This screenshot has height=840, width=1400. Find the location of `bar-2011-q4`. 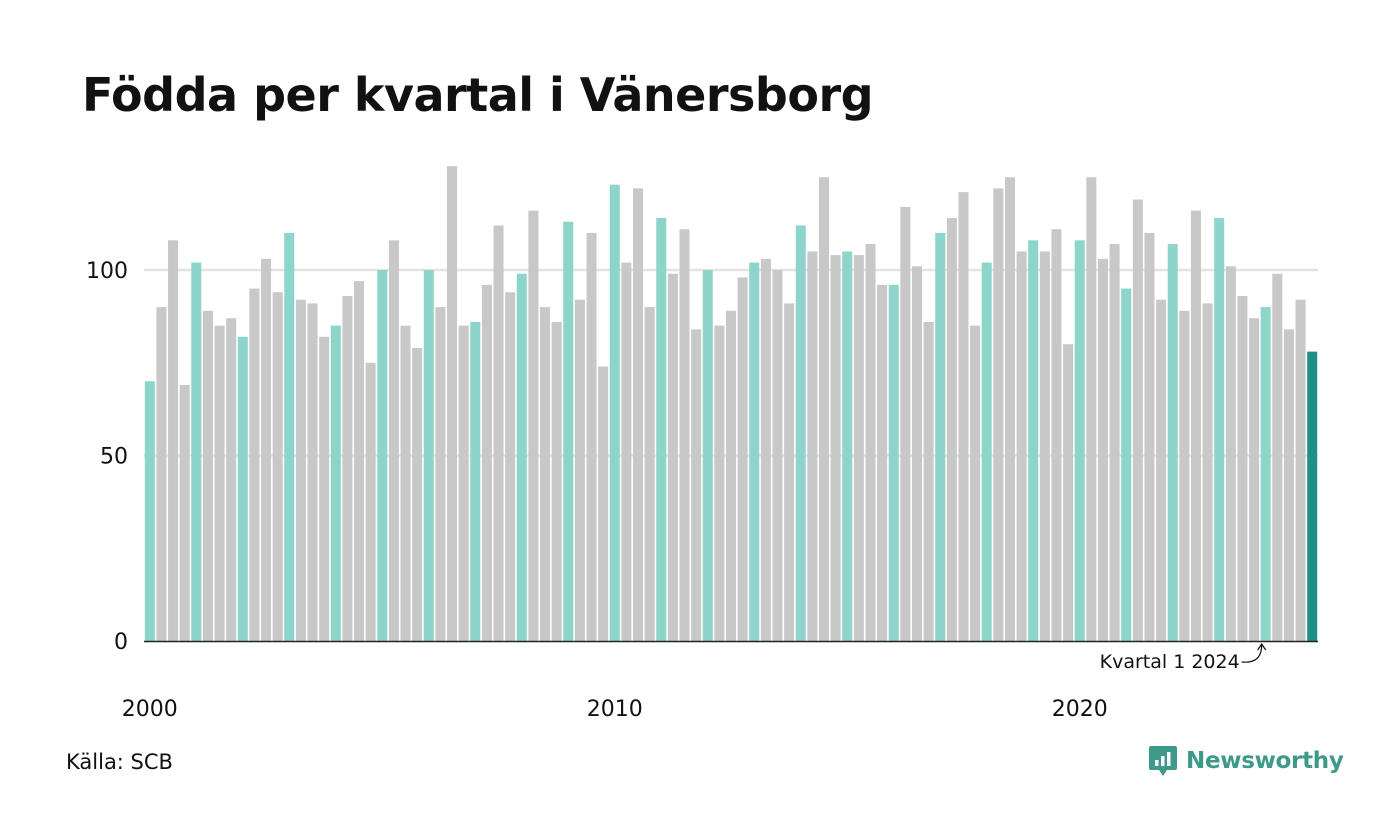

bar-2011-q4 is located at coordinates (696, 485).